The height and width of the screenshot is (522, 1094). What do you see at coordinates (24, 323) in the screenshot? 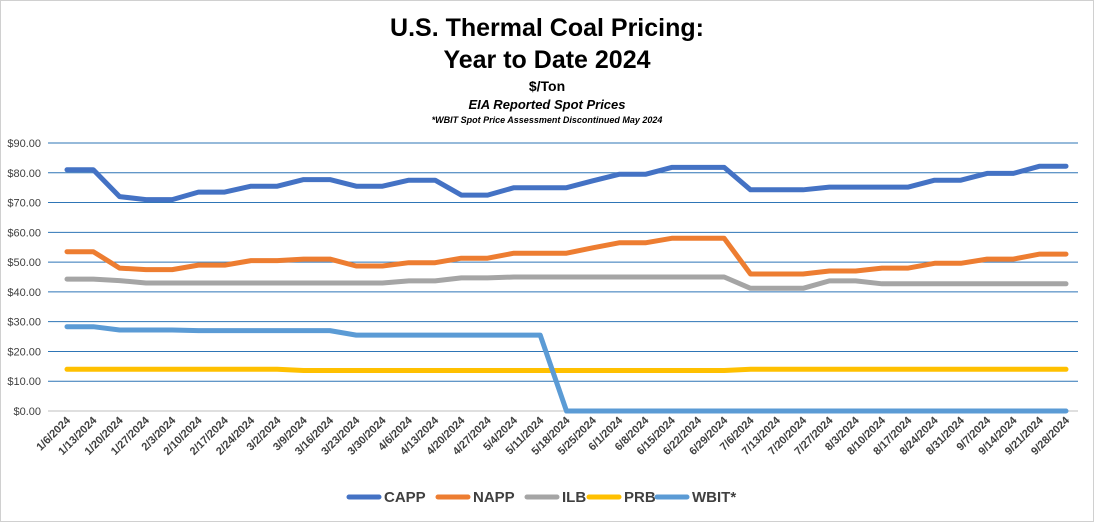
I see `y-tick-label: $30.00` at bounding box center [24, 323].